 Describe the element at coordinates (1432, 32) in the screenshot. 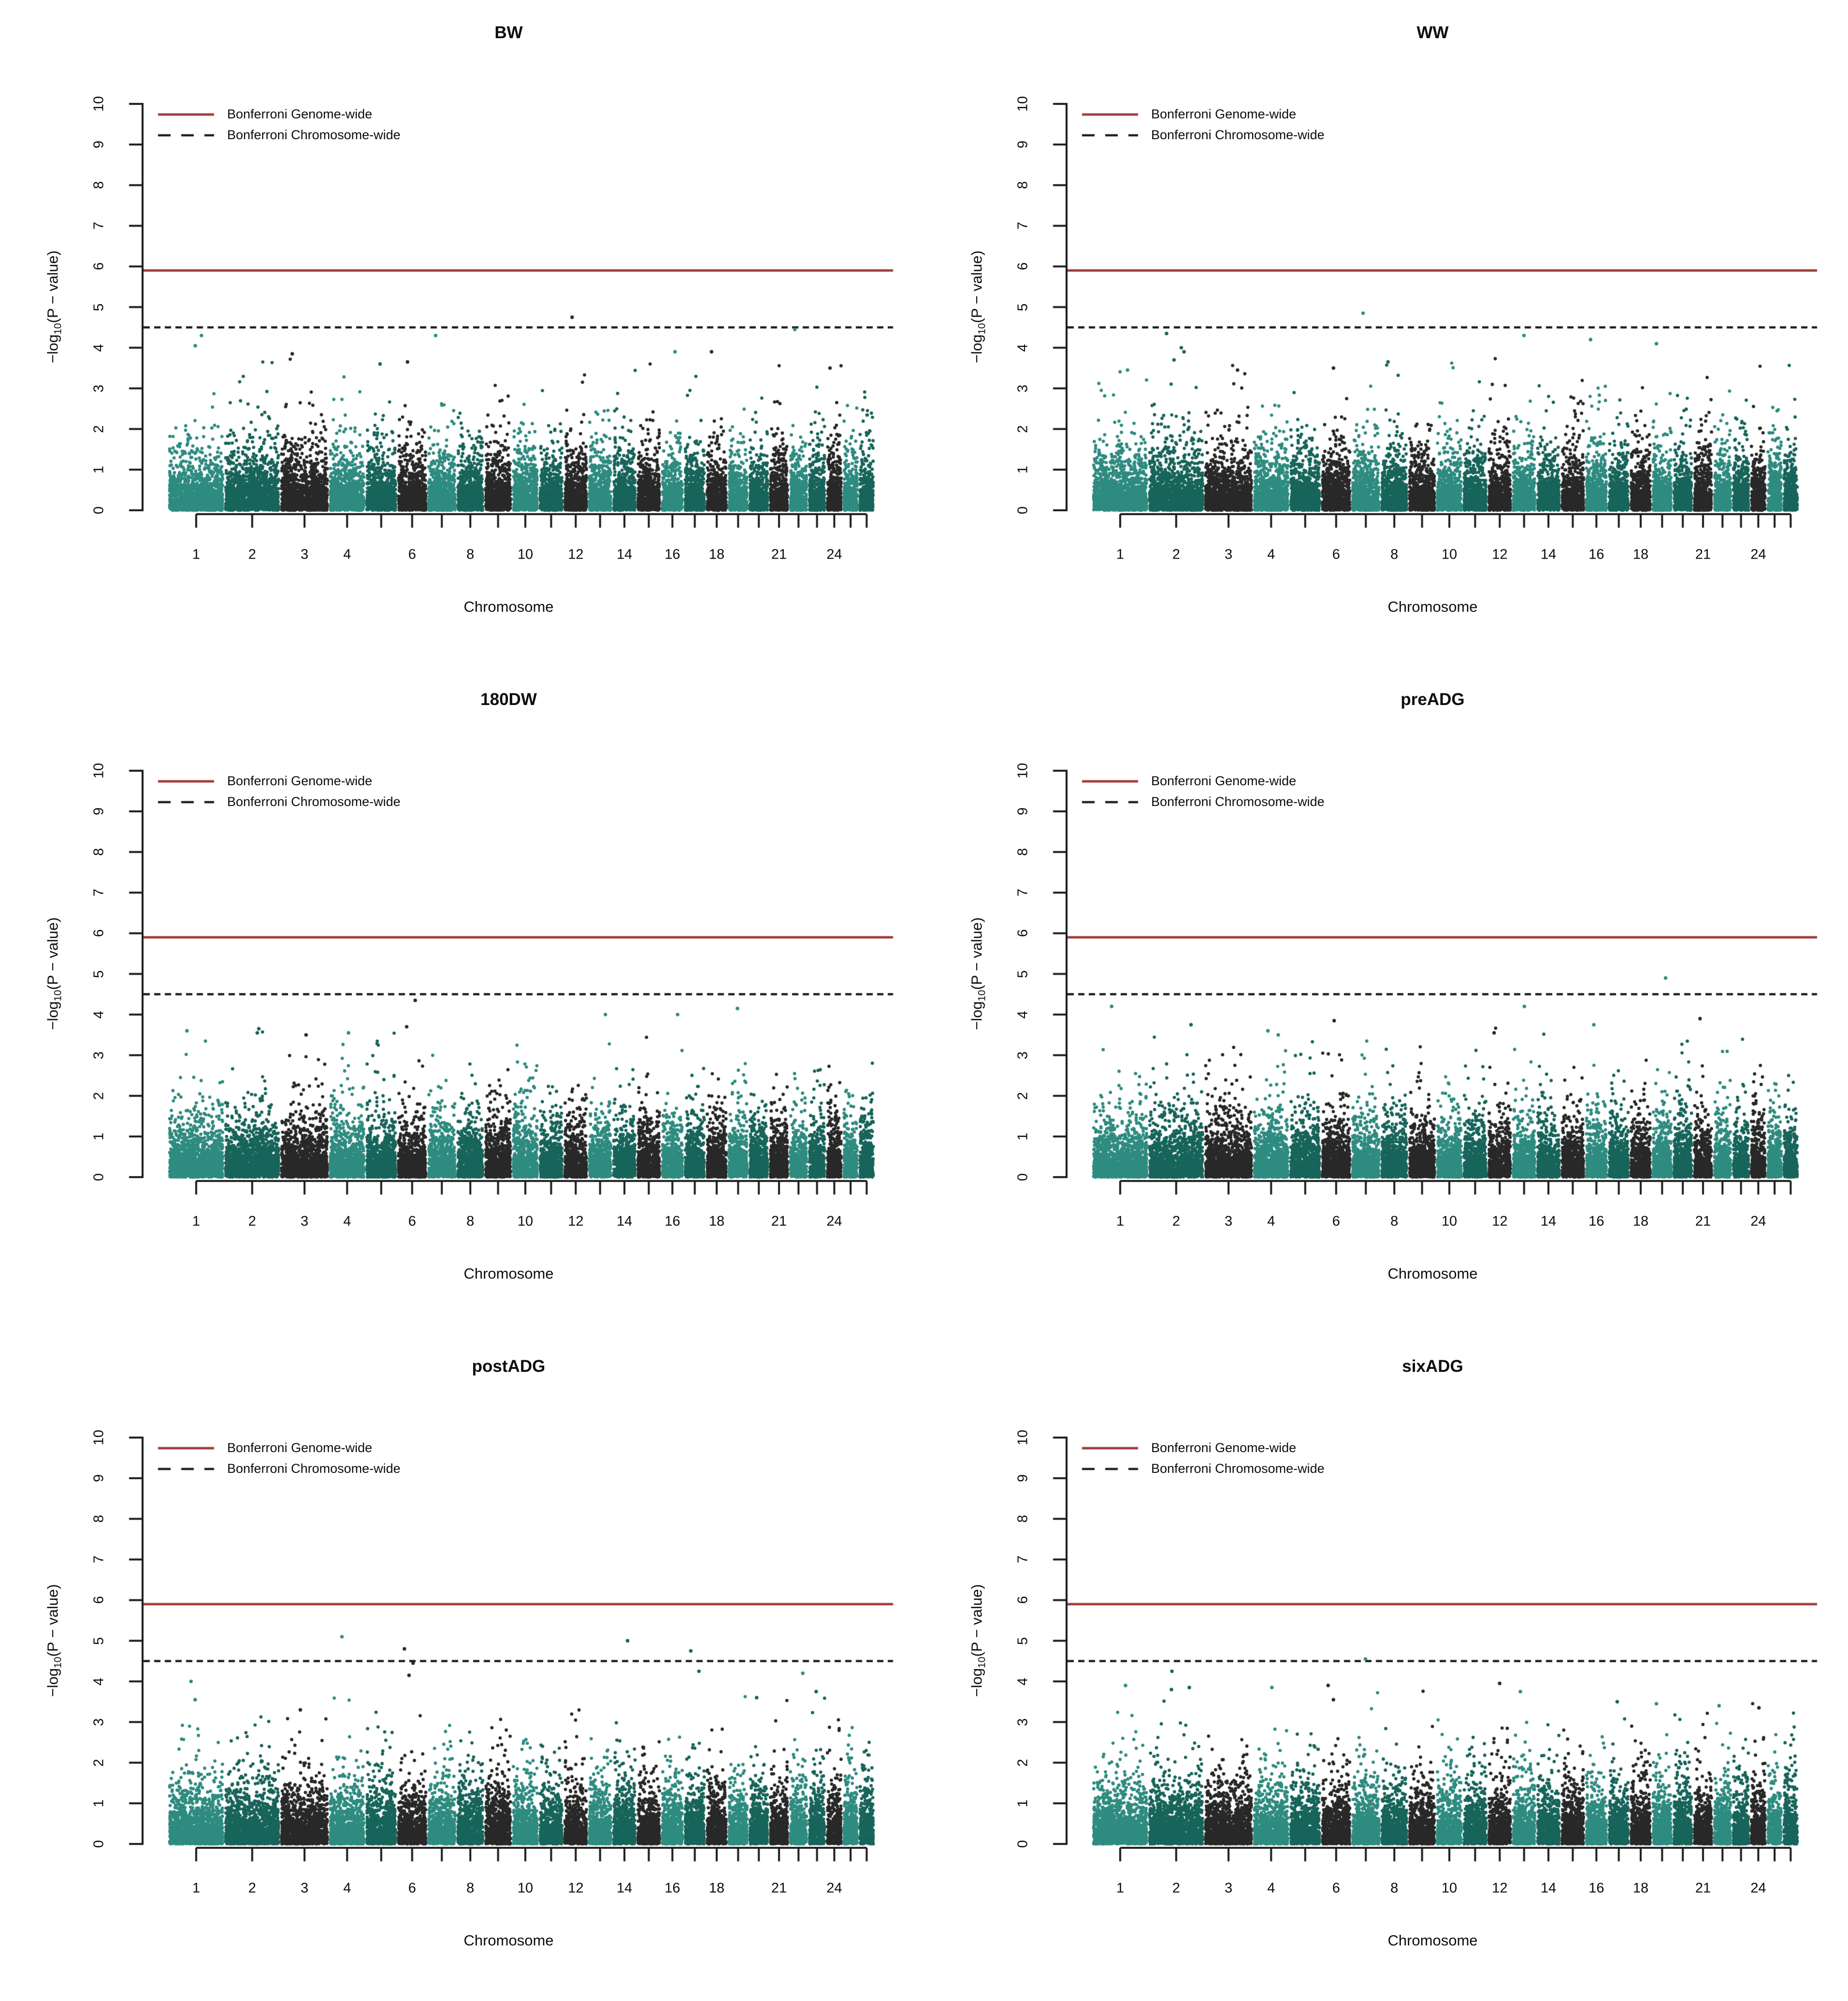

I see `panel-title: WW` at that location.